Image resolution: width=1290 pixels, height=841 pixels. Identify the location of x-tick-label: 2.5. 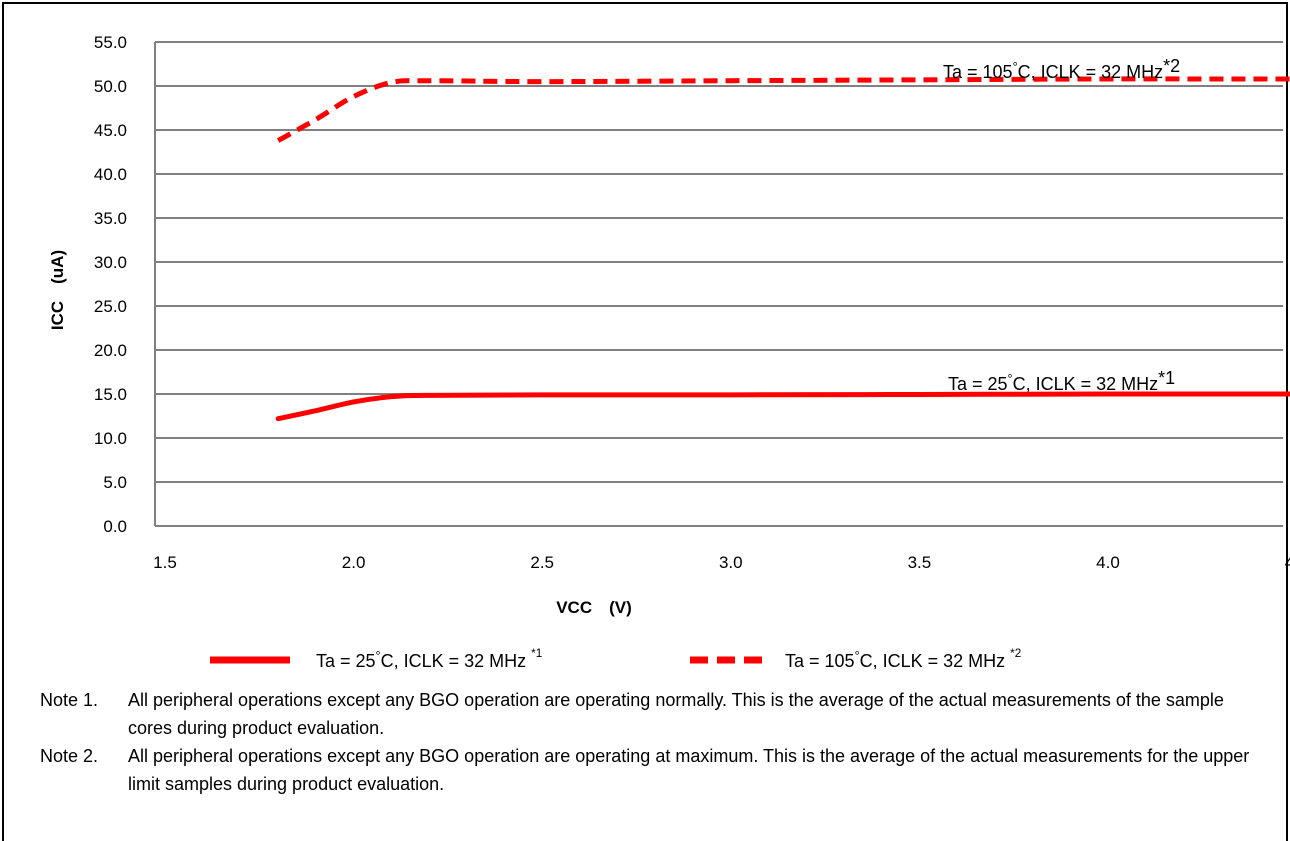
(542, 562).